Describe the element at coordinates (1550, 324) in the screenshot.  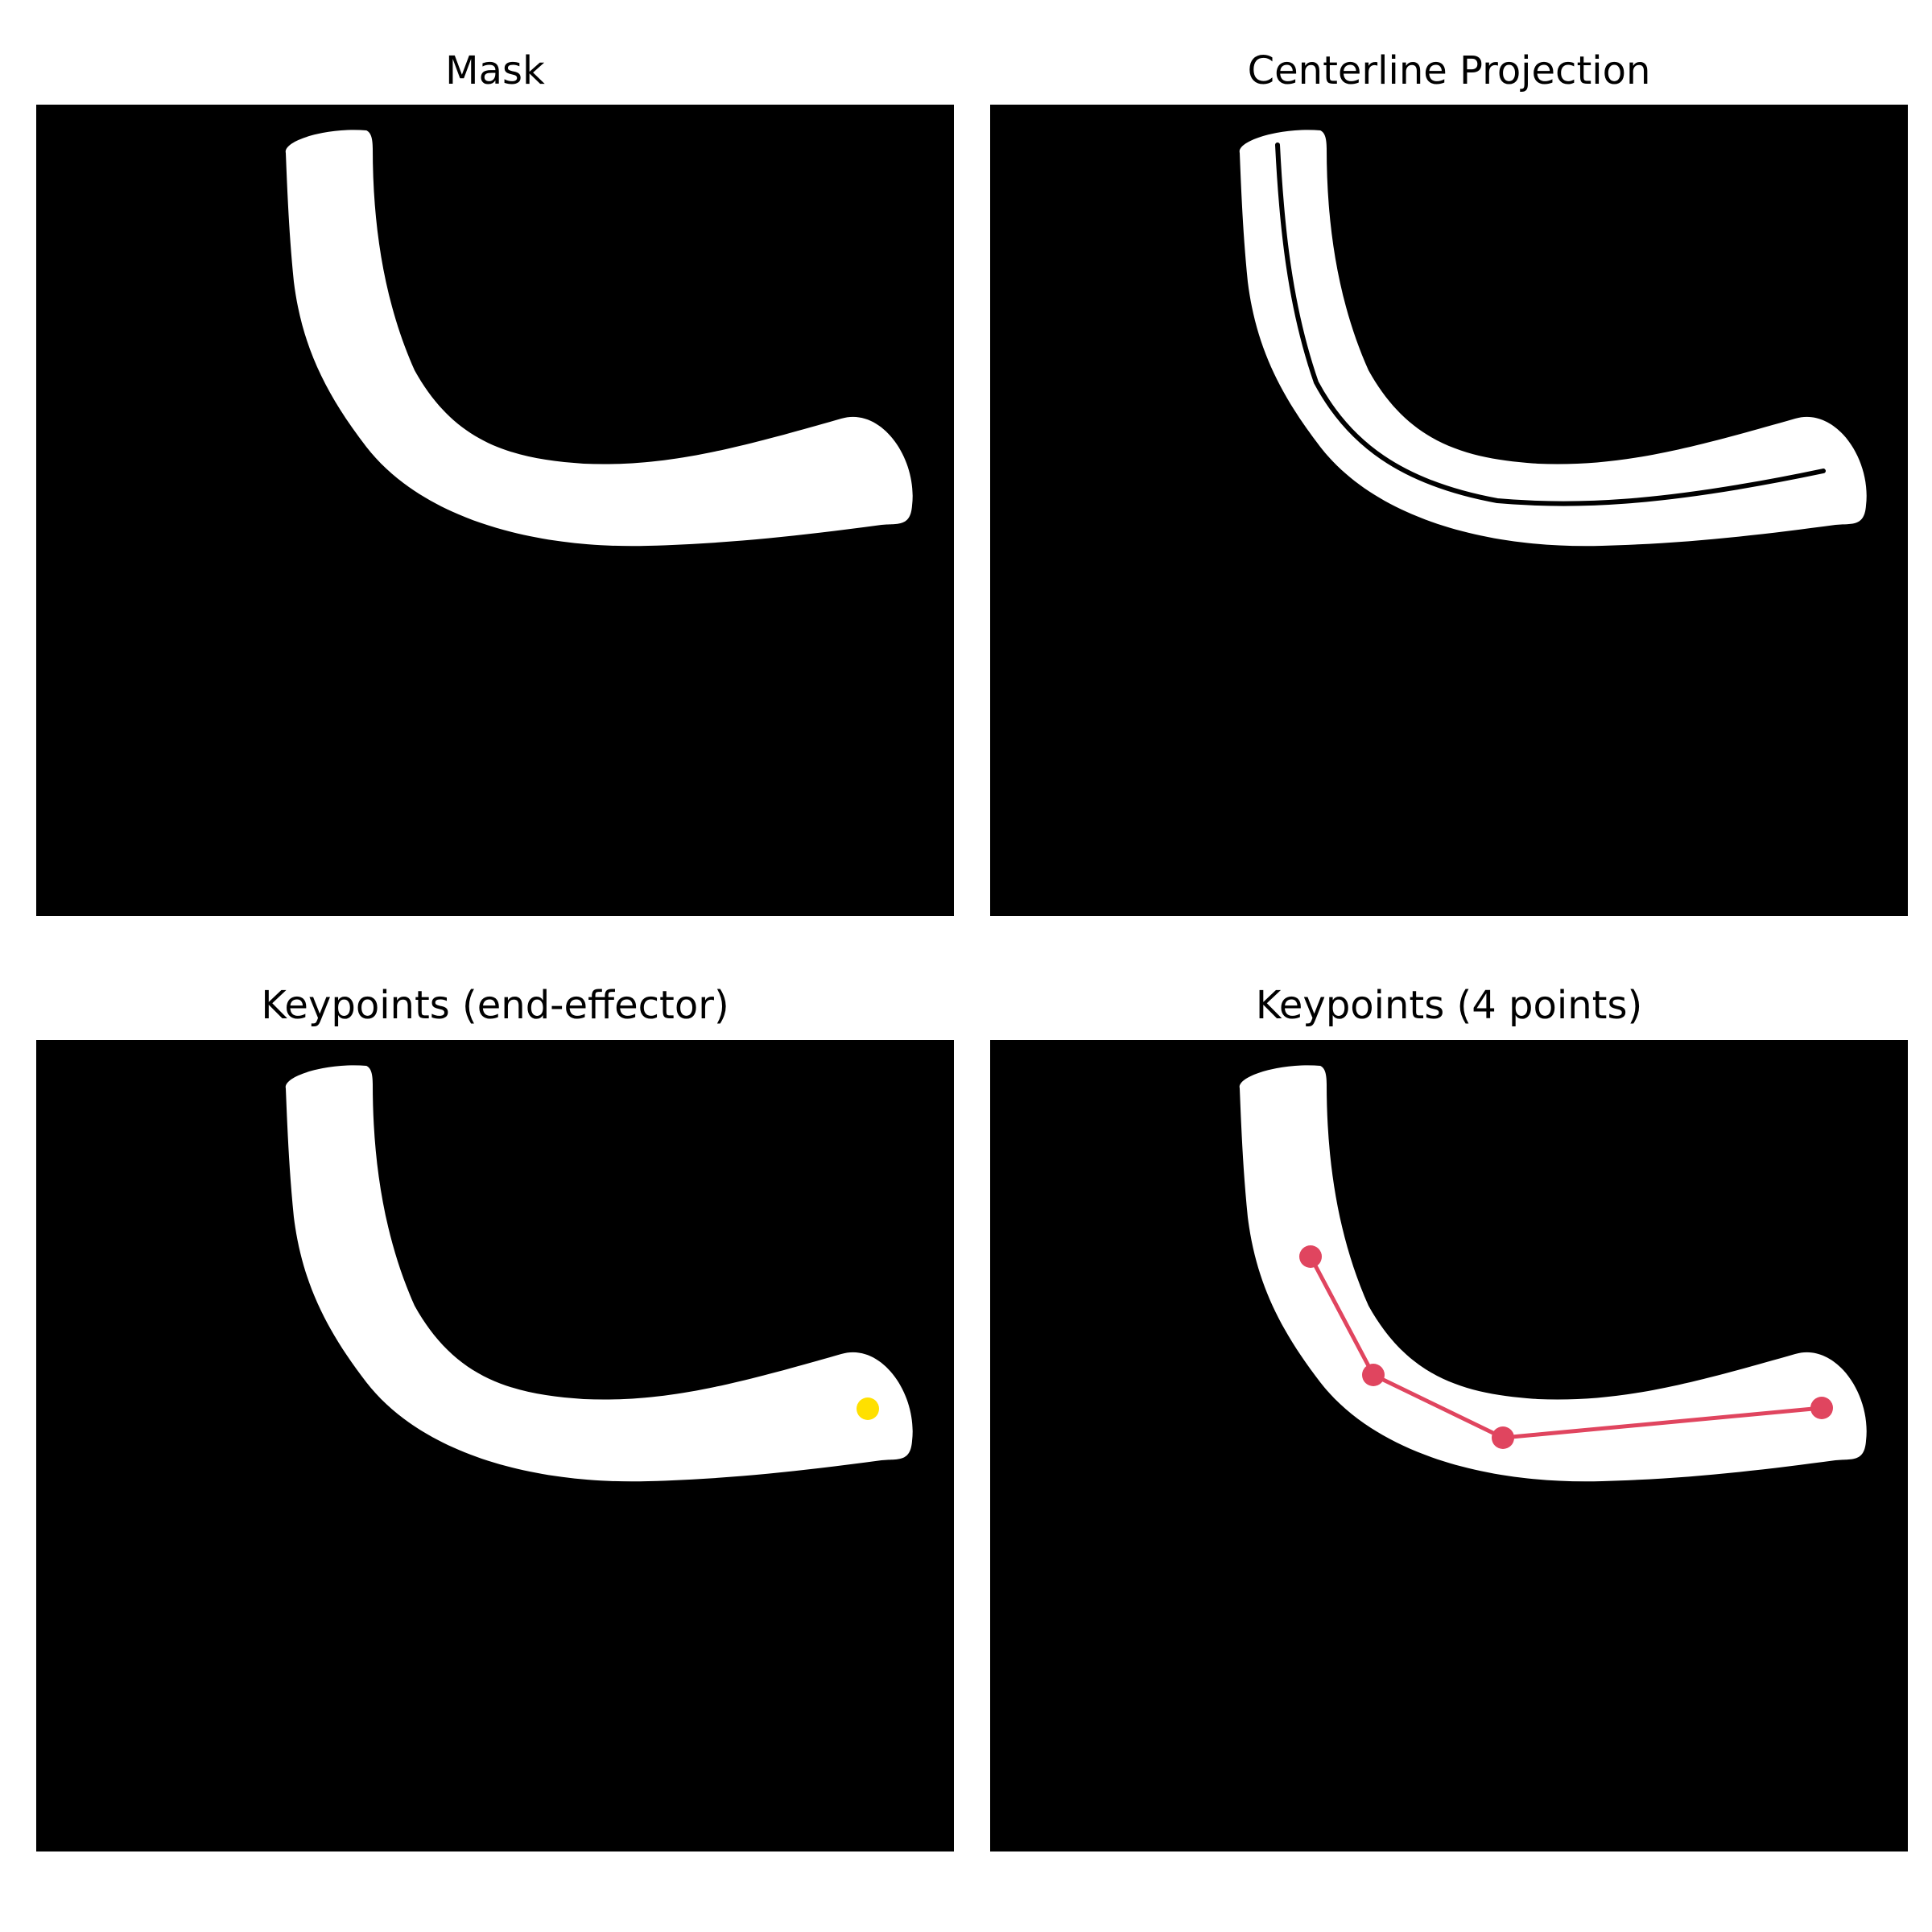
I see `centerline-curve` at that location.